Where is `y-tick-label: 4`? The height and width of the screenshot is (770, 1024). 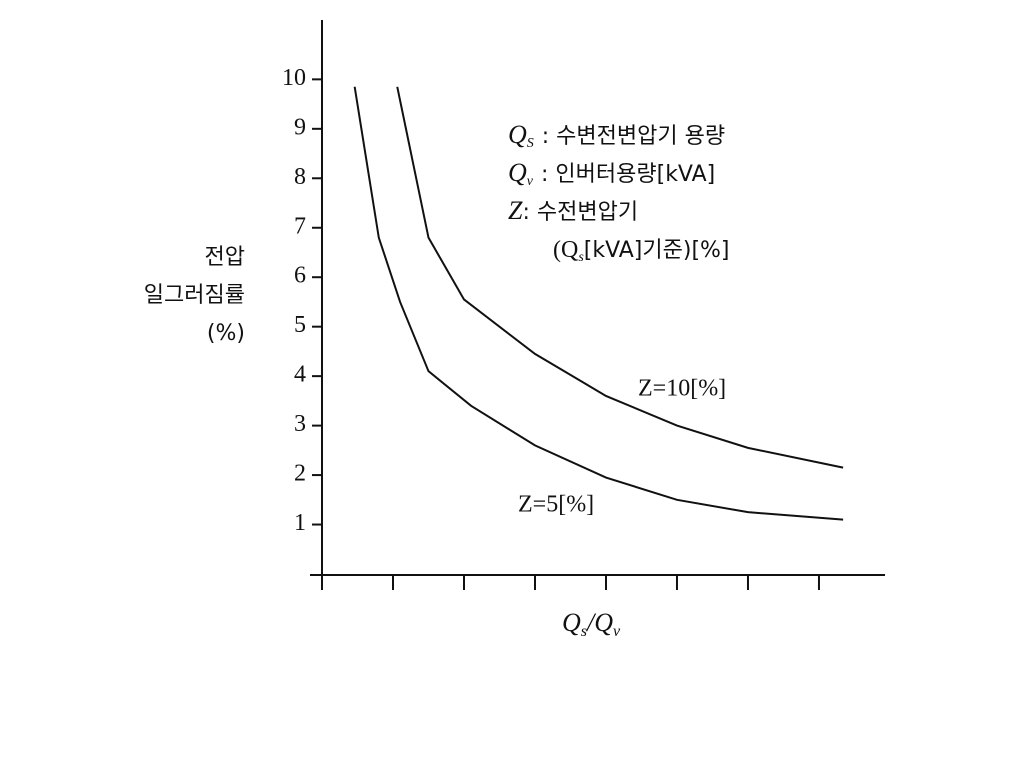
y-tick-label: 4 is located at coordinates (300, 375).